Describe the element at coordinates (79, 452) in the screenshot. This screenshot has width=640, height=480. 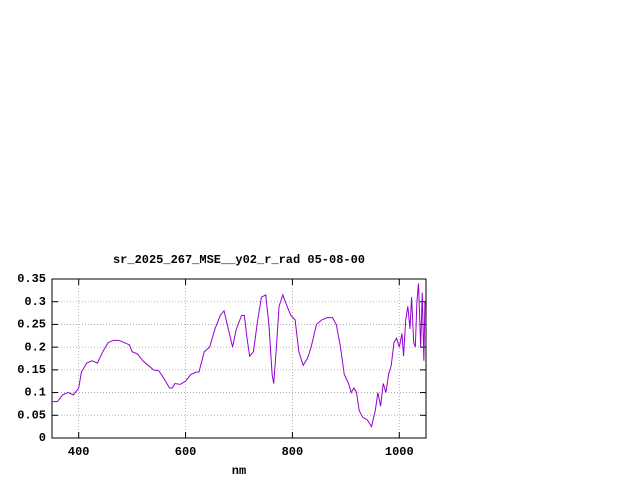
I see `x-tick-label: 400` at that location.